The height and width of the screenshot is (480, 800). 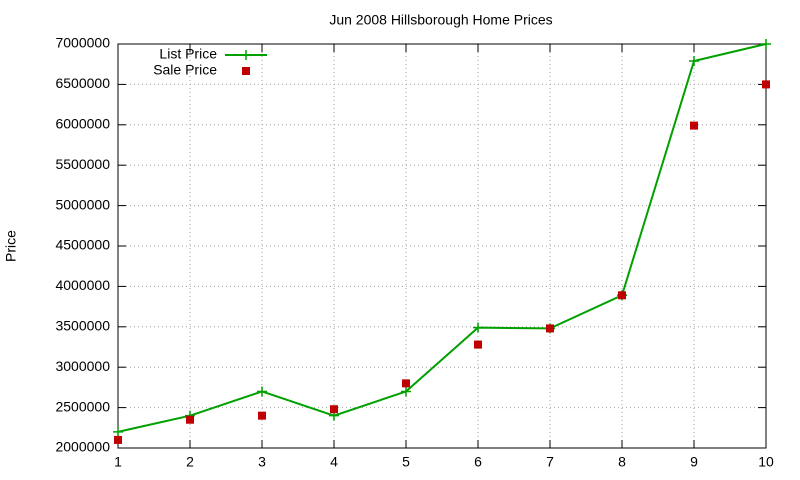 I want to click on x-tick-label: 7, so click(x=550, y=462).